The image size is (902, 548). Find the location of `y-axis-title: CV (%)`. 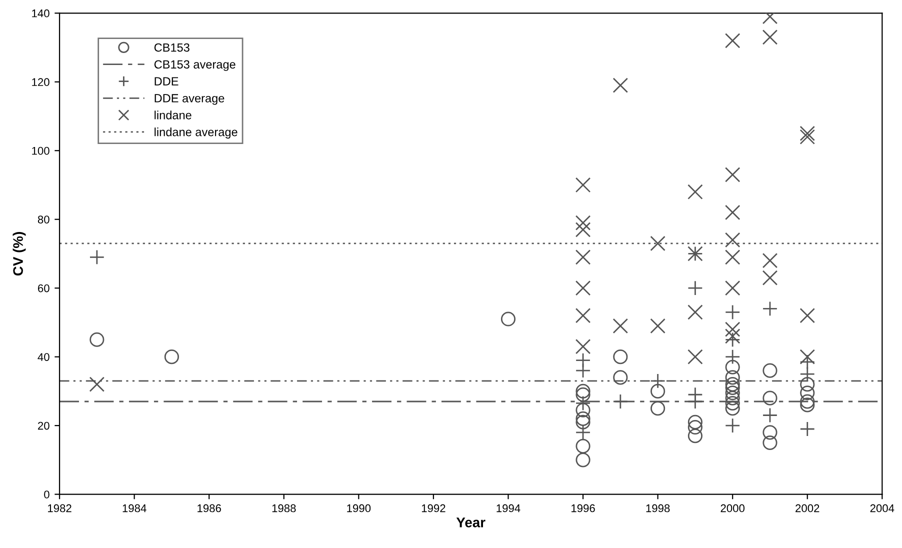

y-axis-title: CV (%) is located at coordinates (19, 254).